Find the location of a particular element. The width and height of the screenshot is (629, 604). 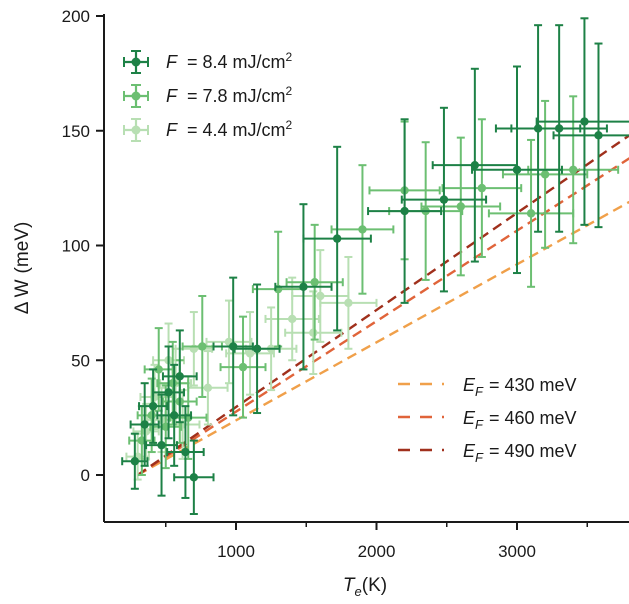

y-axis-label-var: Δ W is located at coordinates (22, 296).